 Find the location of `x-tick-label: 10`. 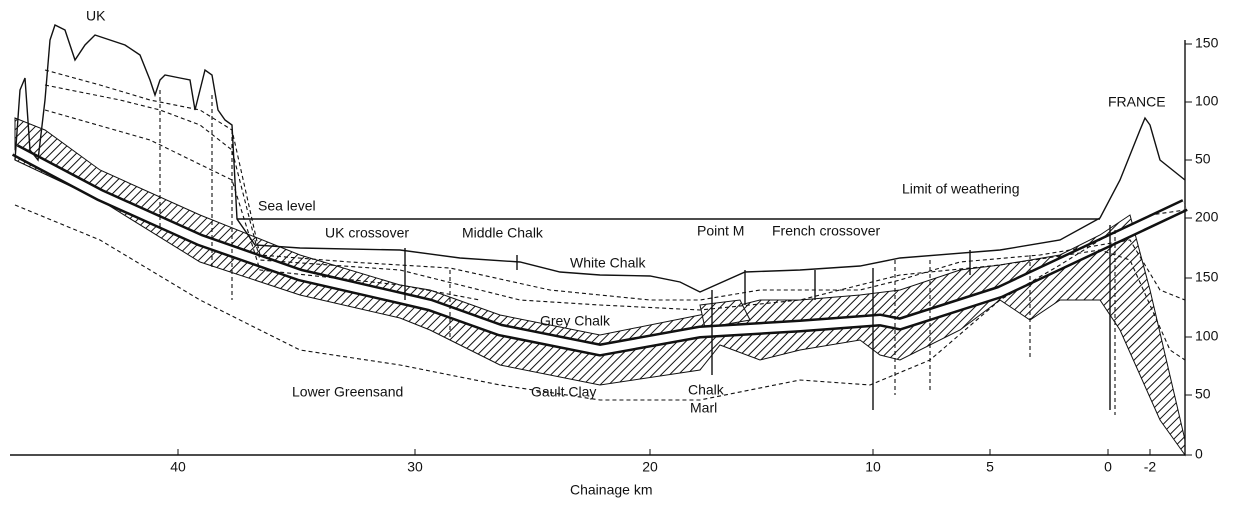

x-tick-label: 10 is located at coordinates (873, 467).